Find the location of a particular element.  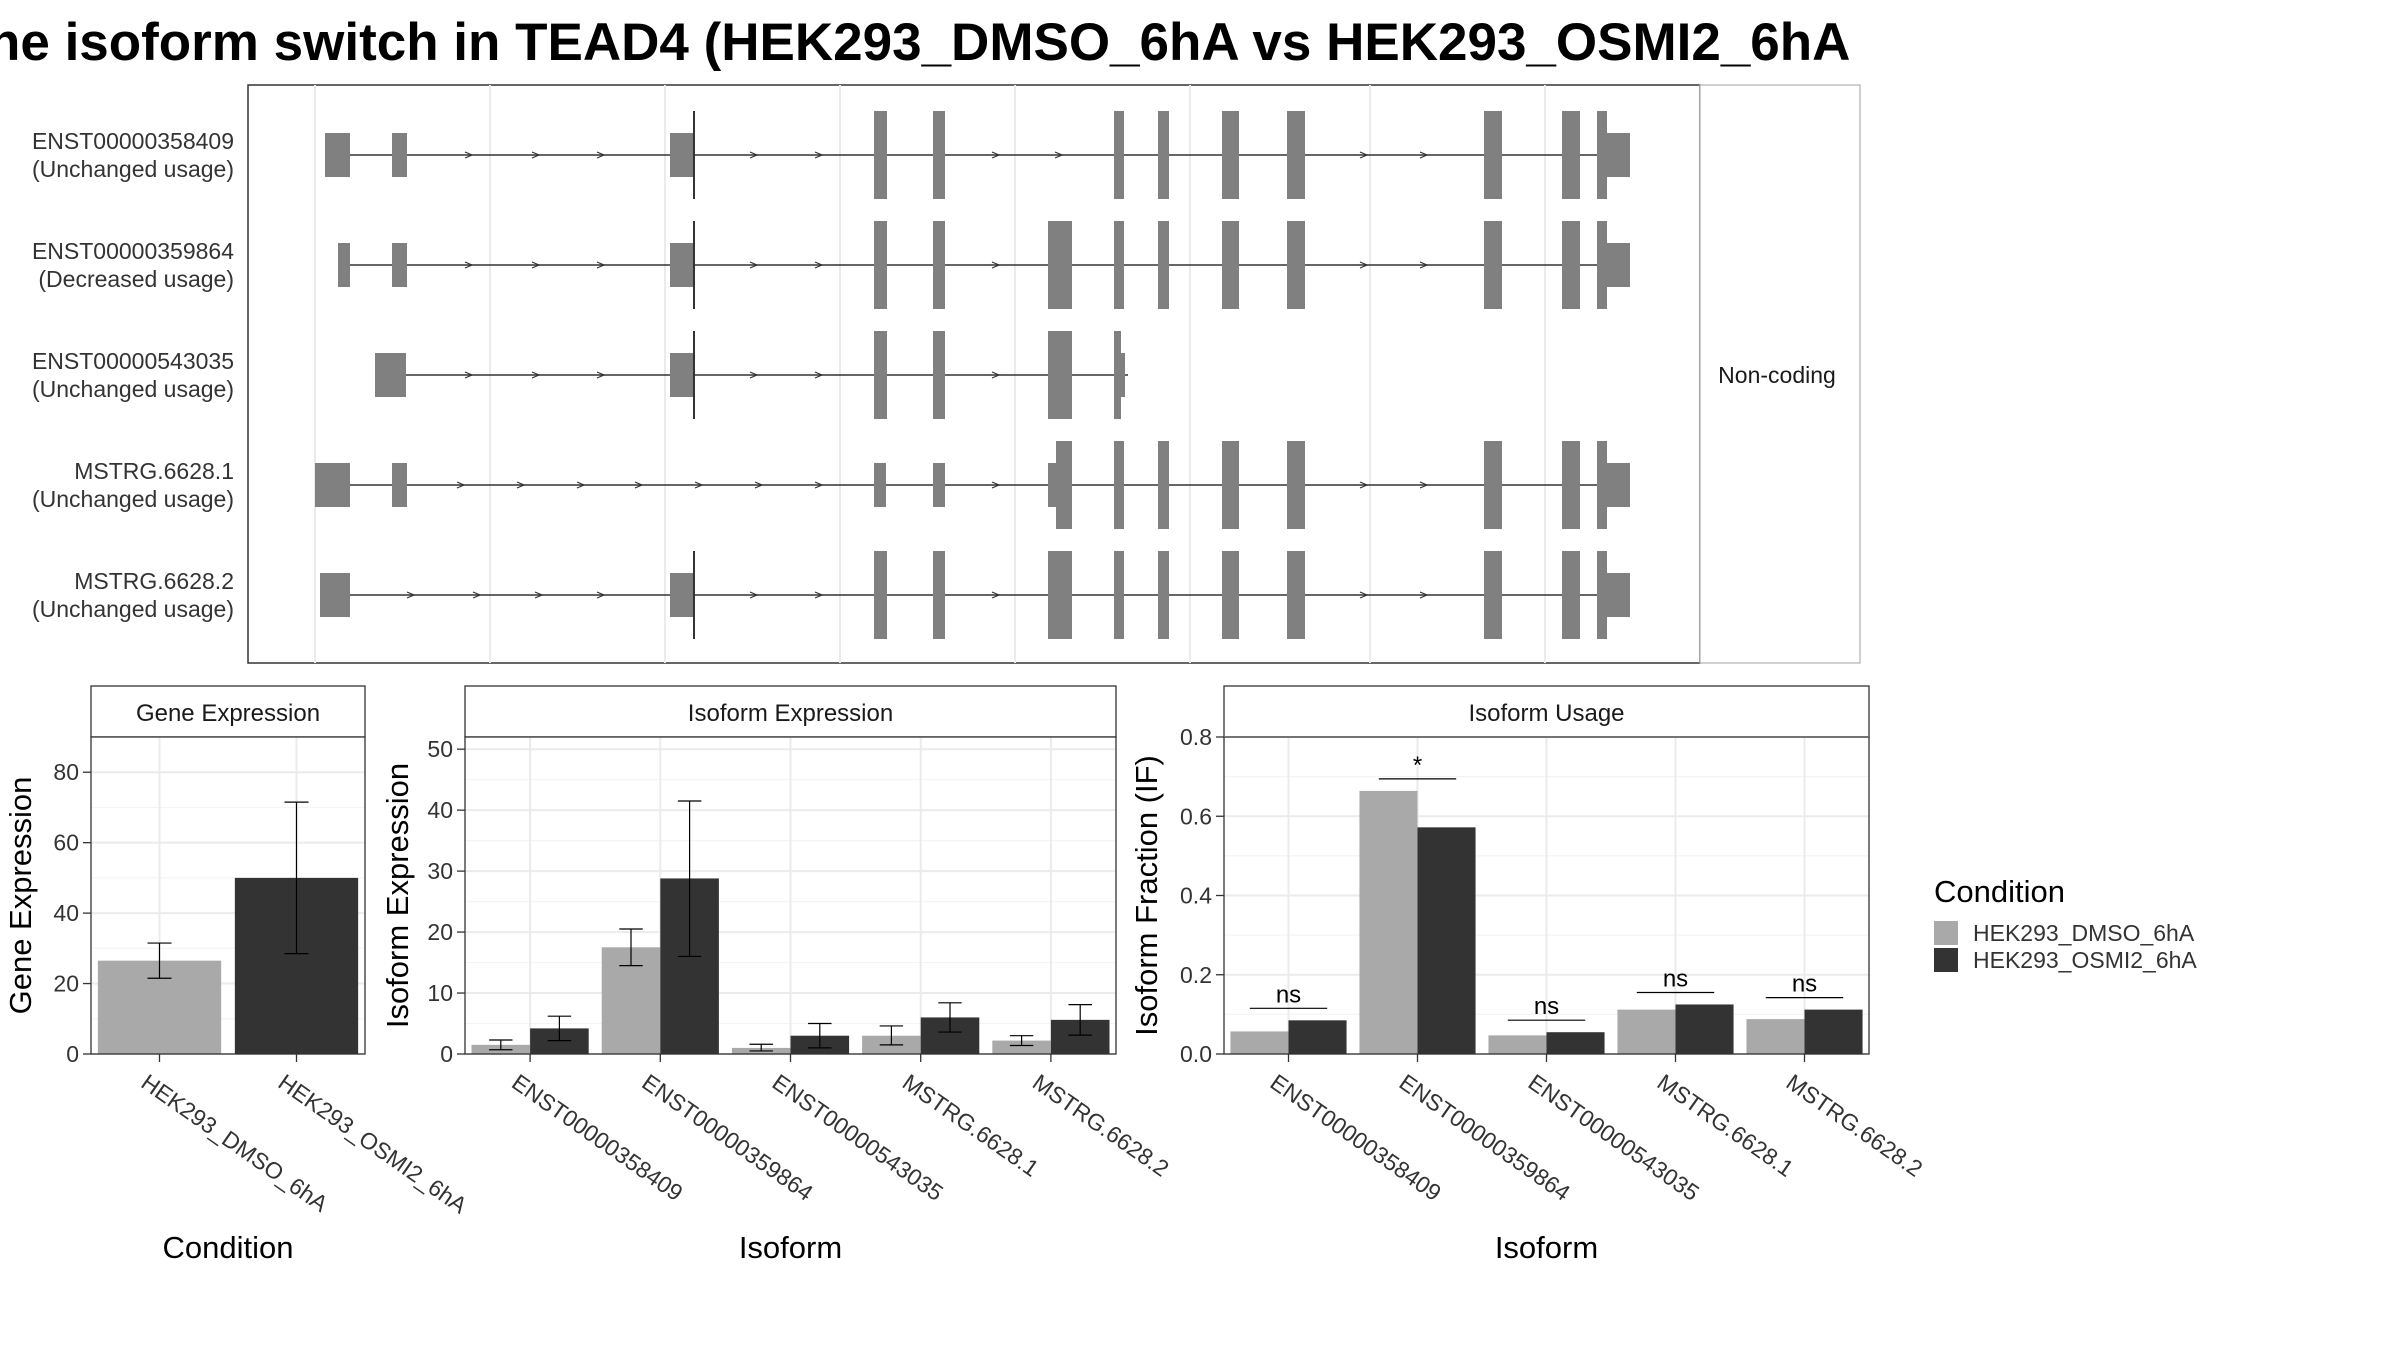

y-tick-label: 80 is located at coordinates (66, 772).